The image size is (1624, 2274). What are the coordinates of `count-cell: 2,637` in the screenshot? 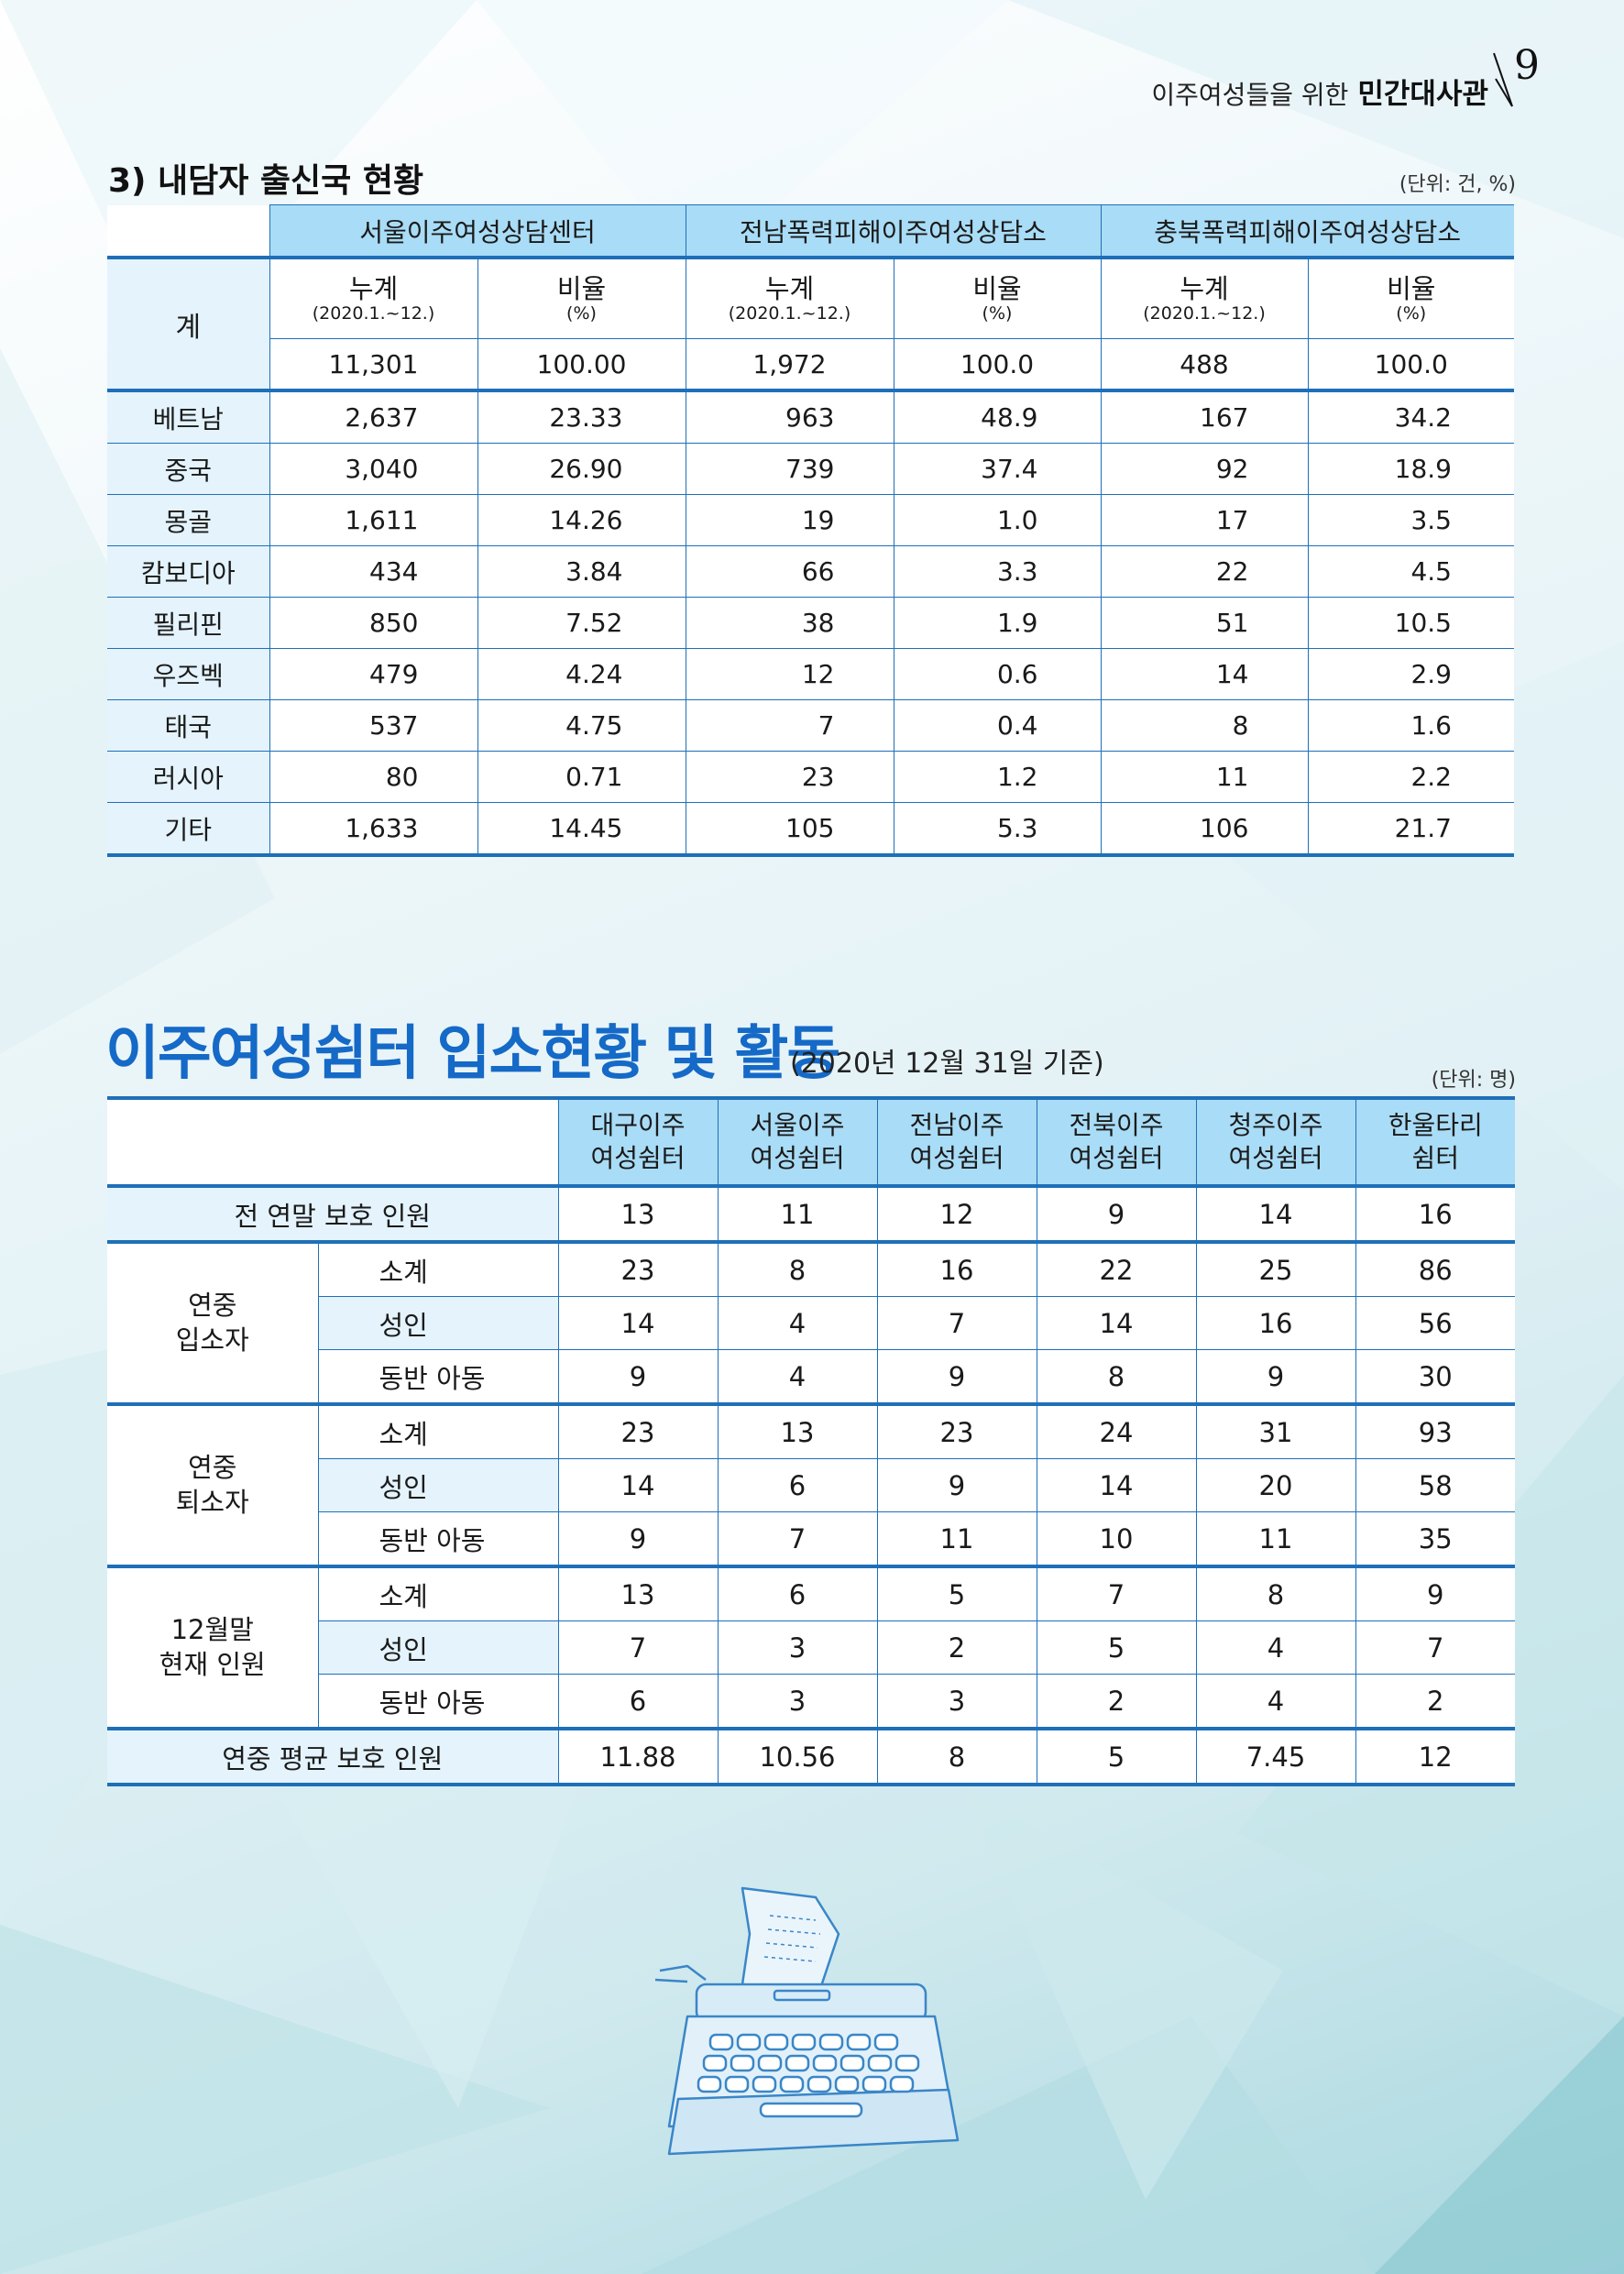 It's located at (373, 416).